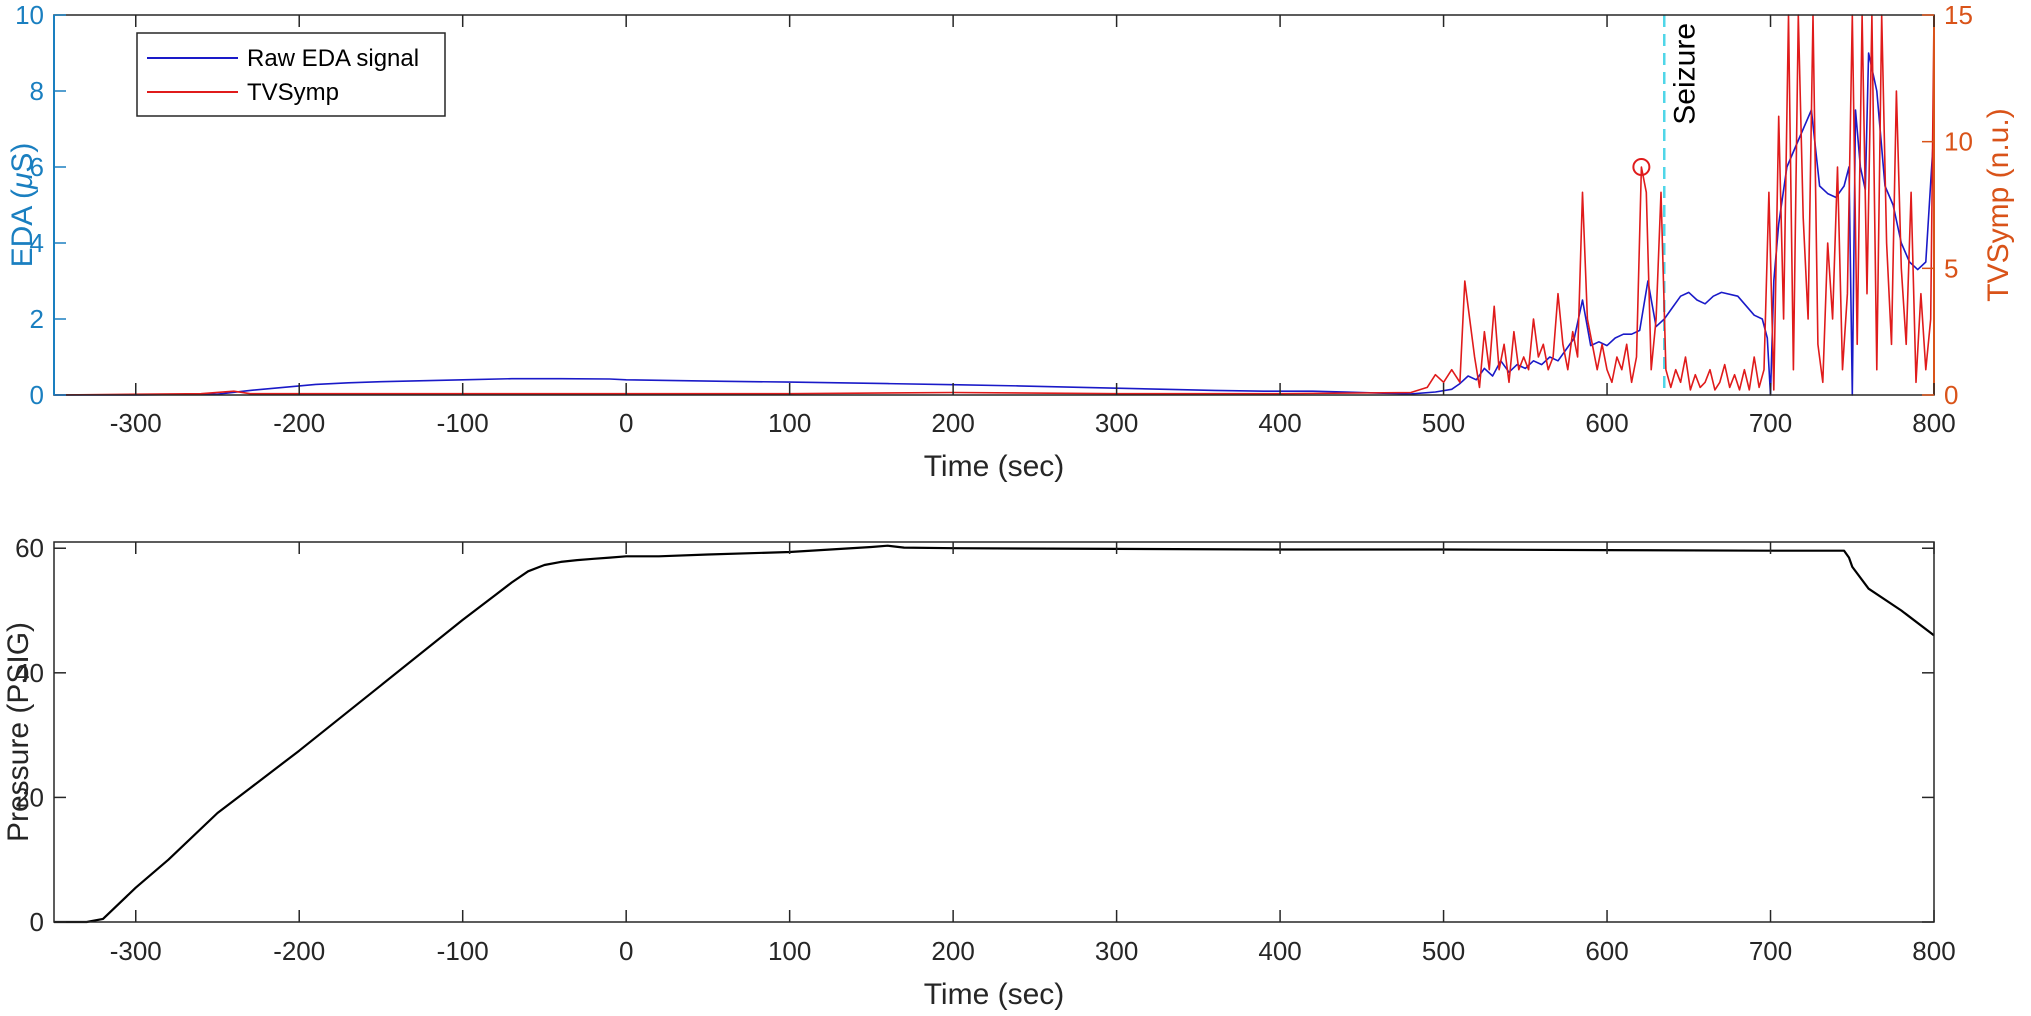  I want to click on bottom-y-tick-label-1: 20, so click(29, 797).